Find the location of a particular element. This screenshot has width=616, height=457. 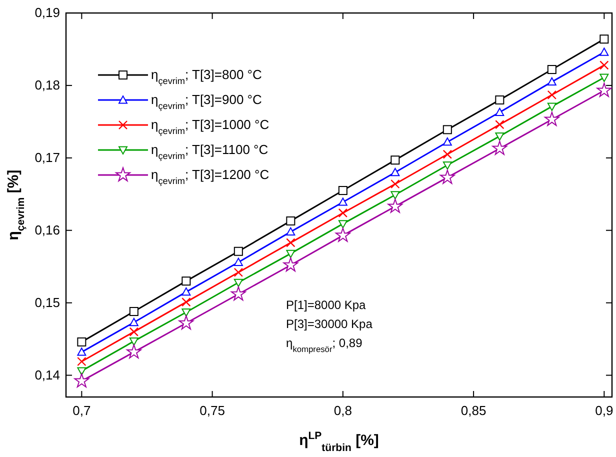

x-tick-label: 0,75 is located at coordinates (212, 410).